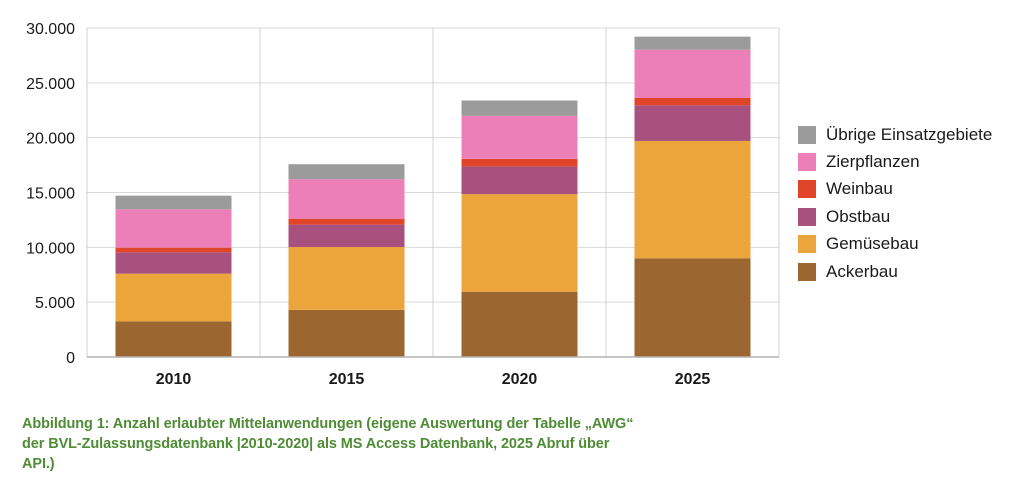 This screenshot has height=497, width=1024. What do you see at coordinates (70, 358) in the screenshot?
I see `y-tick-label: 0` at bounding box center [70, 358].